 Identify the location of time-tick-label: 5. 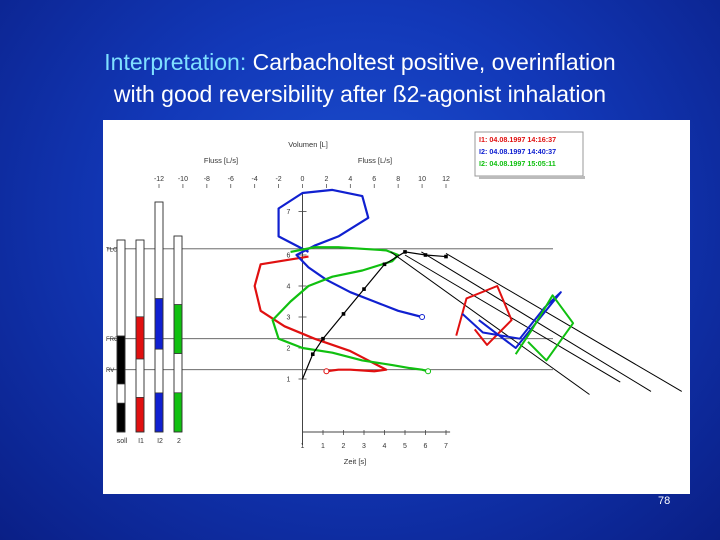
(405, 446).